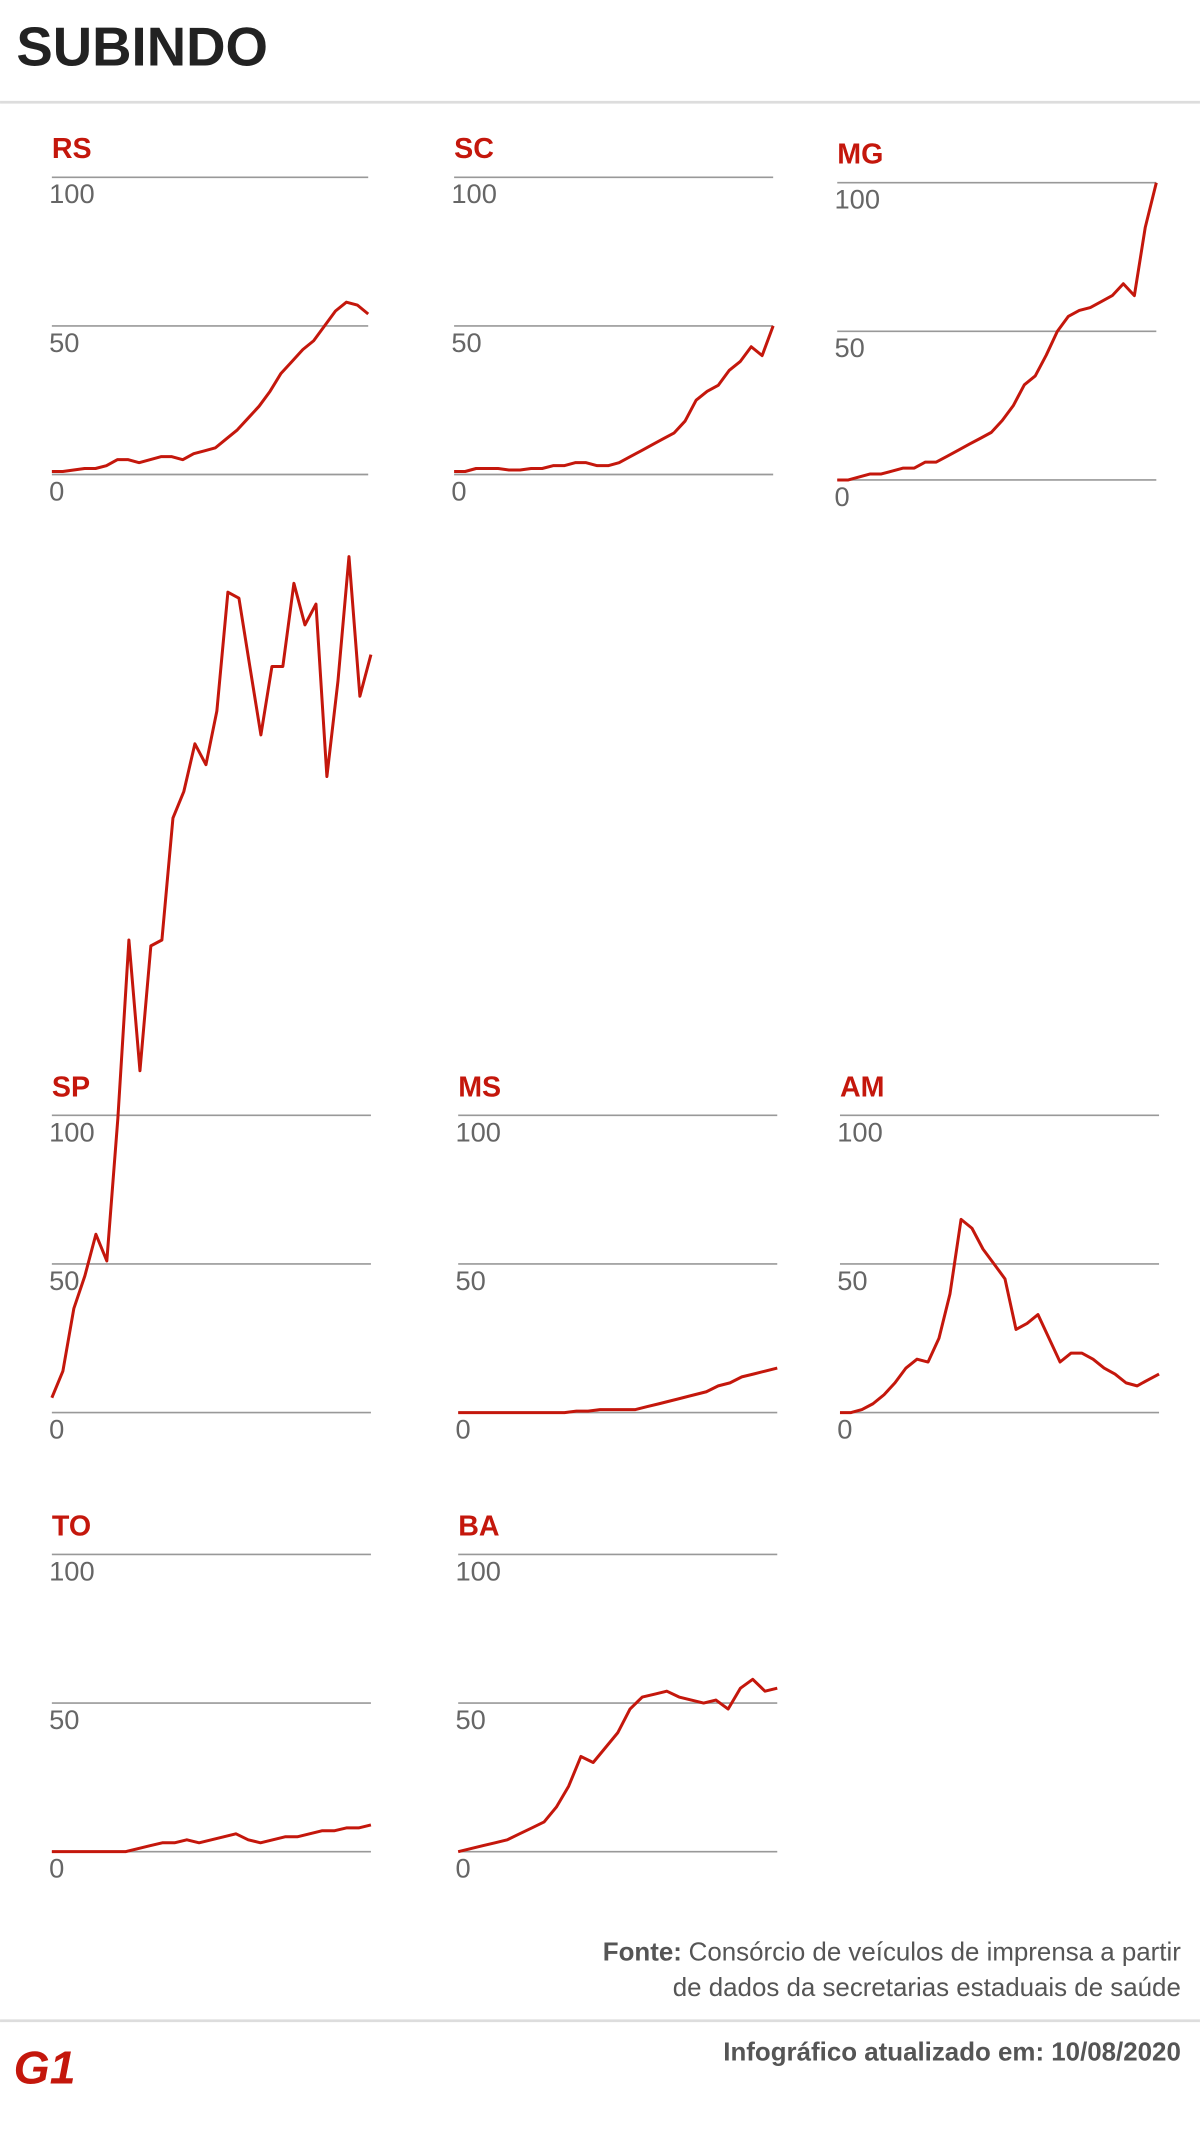 The image size is (1200, 2143). Describe the element at coordinates (478, 1526) in the screenshot. I see `chart-title: BA` at that location.